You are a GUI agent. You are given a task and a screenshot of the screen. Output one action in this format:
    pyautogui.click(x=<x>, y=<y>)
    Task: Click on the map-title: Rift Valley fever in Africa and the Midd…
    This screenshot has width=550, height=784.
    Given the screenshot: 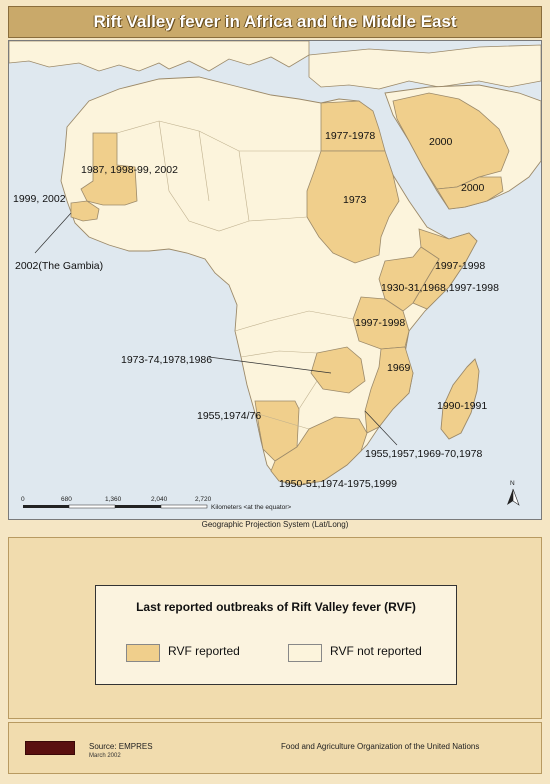 What is the action you would take?
    pyautogui.click(x=275, y=21)
    